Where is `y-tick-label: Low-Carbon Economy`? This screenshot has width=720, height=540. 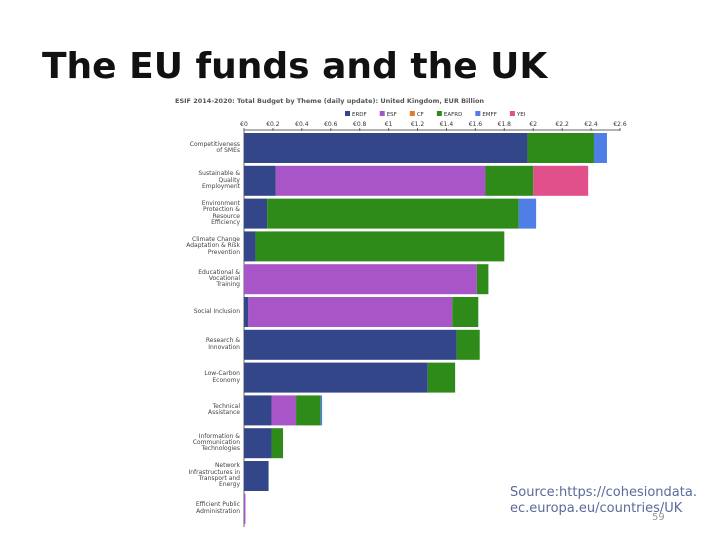 y-tick-label: Low-Carbon Economy is located at coordinates (208, 378).